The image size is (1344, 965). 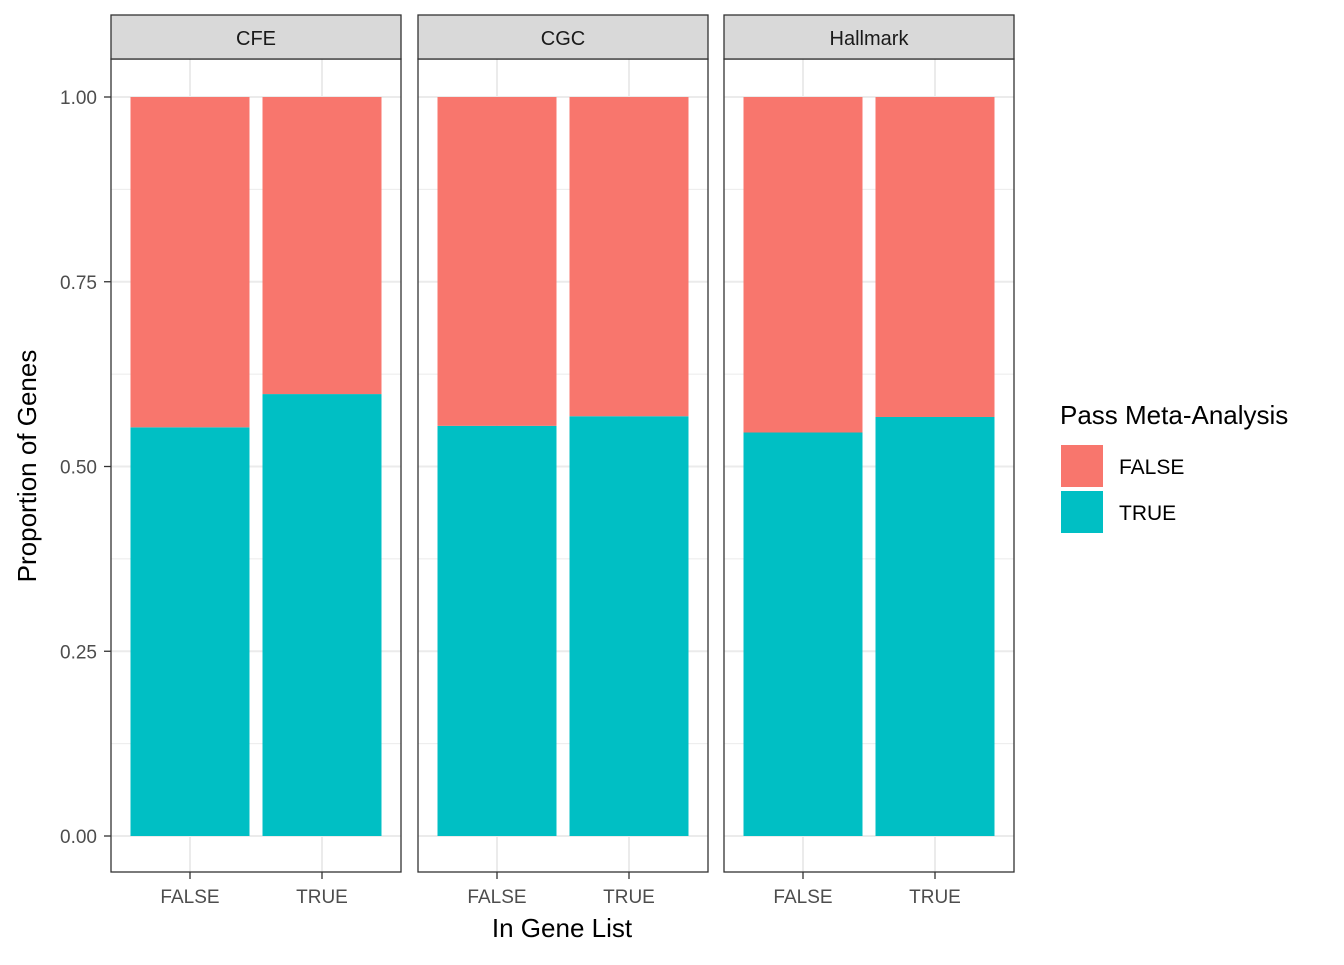 I want to click on bar-cfe-false-pass-true, so click(x=190, y=631).